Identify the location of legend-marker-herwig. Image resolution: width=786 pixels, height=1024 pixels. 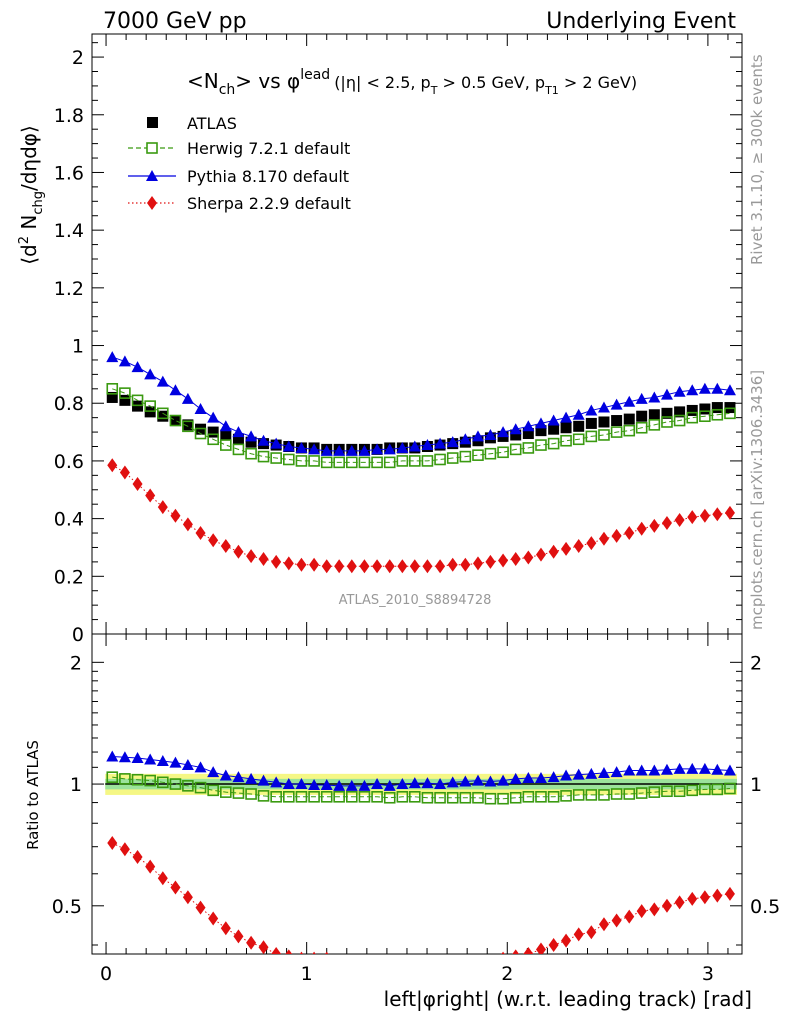
(152, 148).